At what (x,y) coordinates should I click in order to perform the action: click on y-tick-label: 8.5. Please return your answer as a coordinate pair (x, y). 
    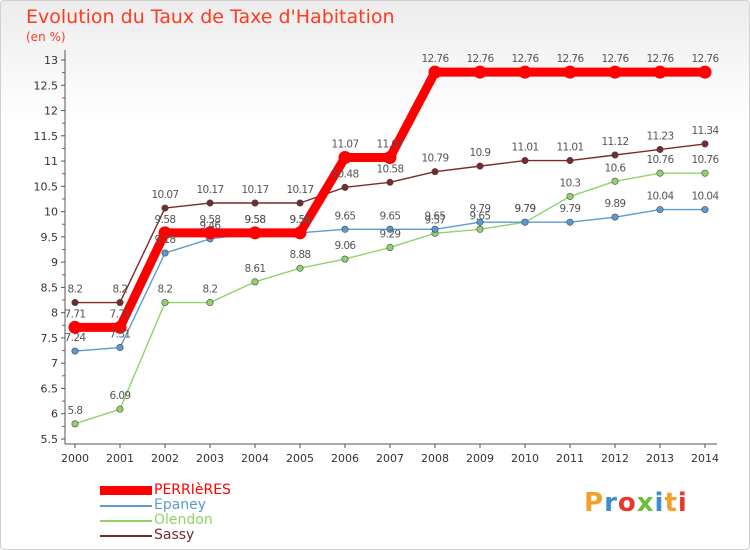
    Looking at the image, I should click on (50, 287).